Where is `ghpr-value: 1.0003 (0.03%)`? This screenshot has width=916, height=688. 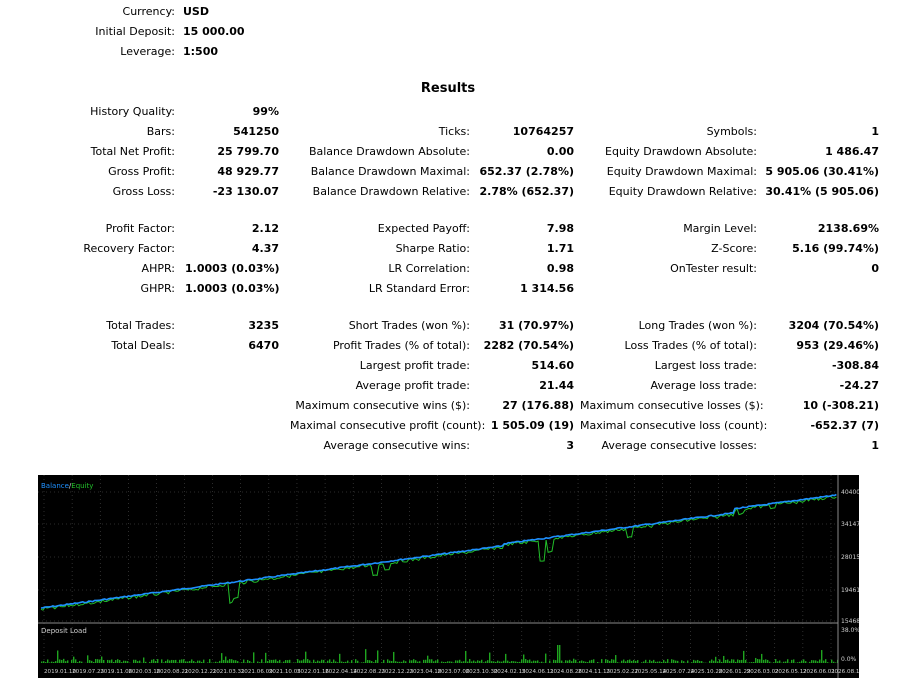
ghpr-value: 1.0003 (0.03%) is located at coordinates (232, 288).